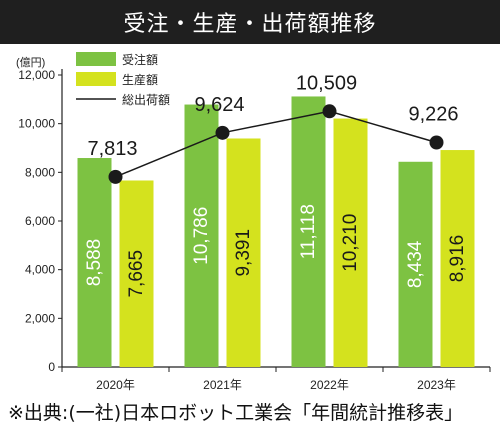 The width and height of the screenshot is (500, 425). I want to click on legend-label-shipments: 総出荷額, so click(146, 100).